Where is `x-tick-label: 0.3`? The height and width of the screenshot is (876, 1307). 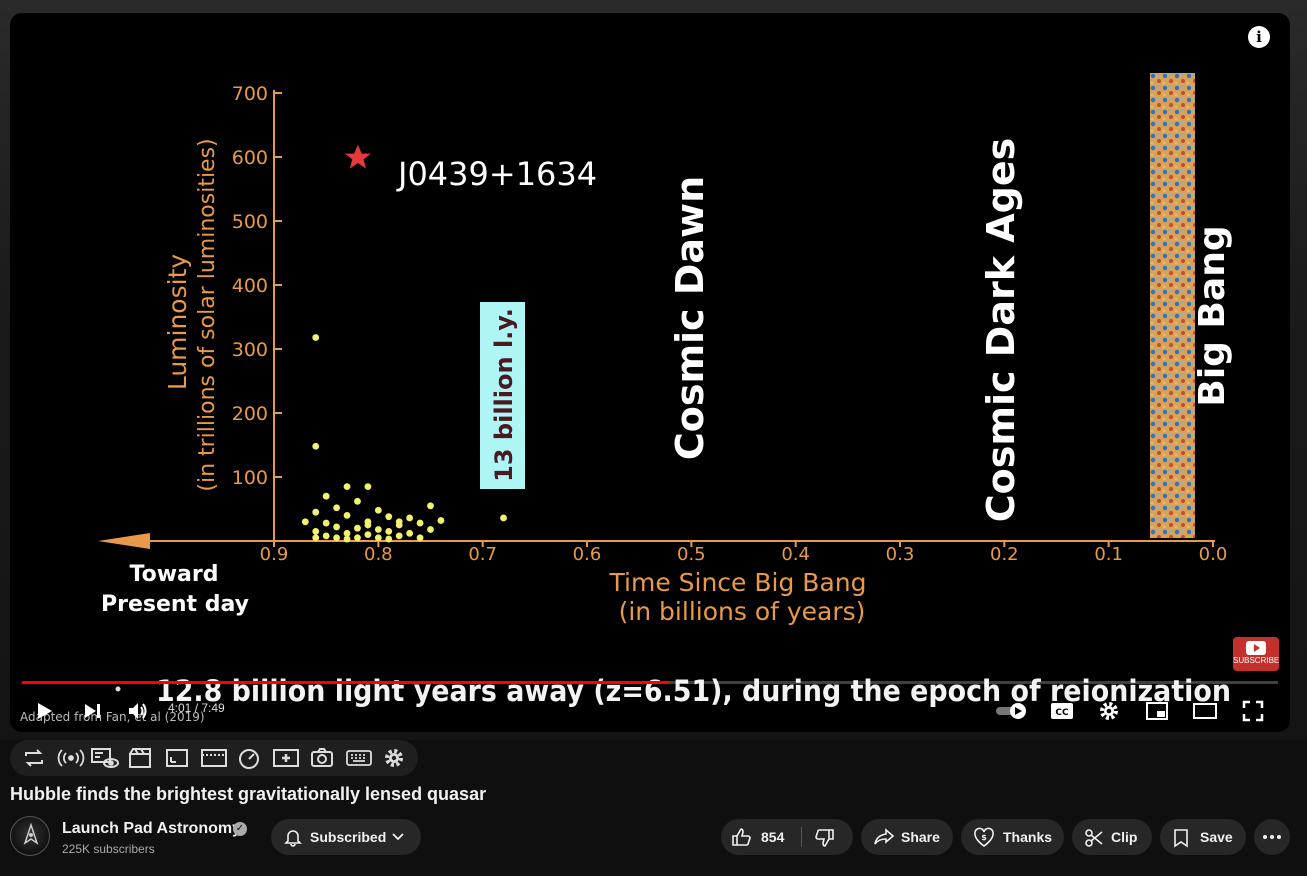 x-tick-label: 0.3 is located at coordinates (900, 554).